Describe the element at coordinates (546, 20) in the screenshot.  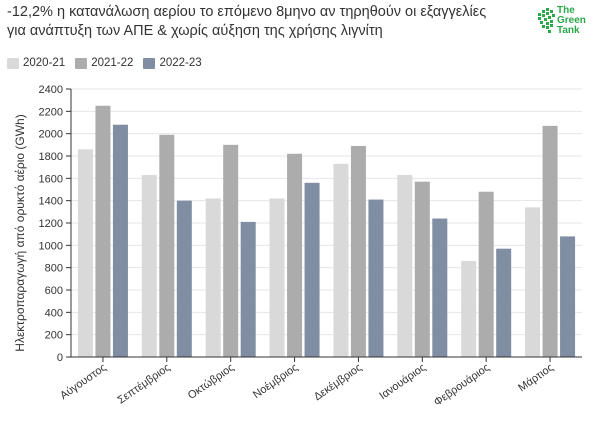
I see `green-tank-logo-icon` at that location.